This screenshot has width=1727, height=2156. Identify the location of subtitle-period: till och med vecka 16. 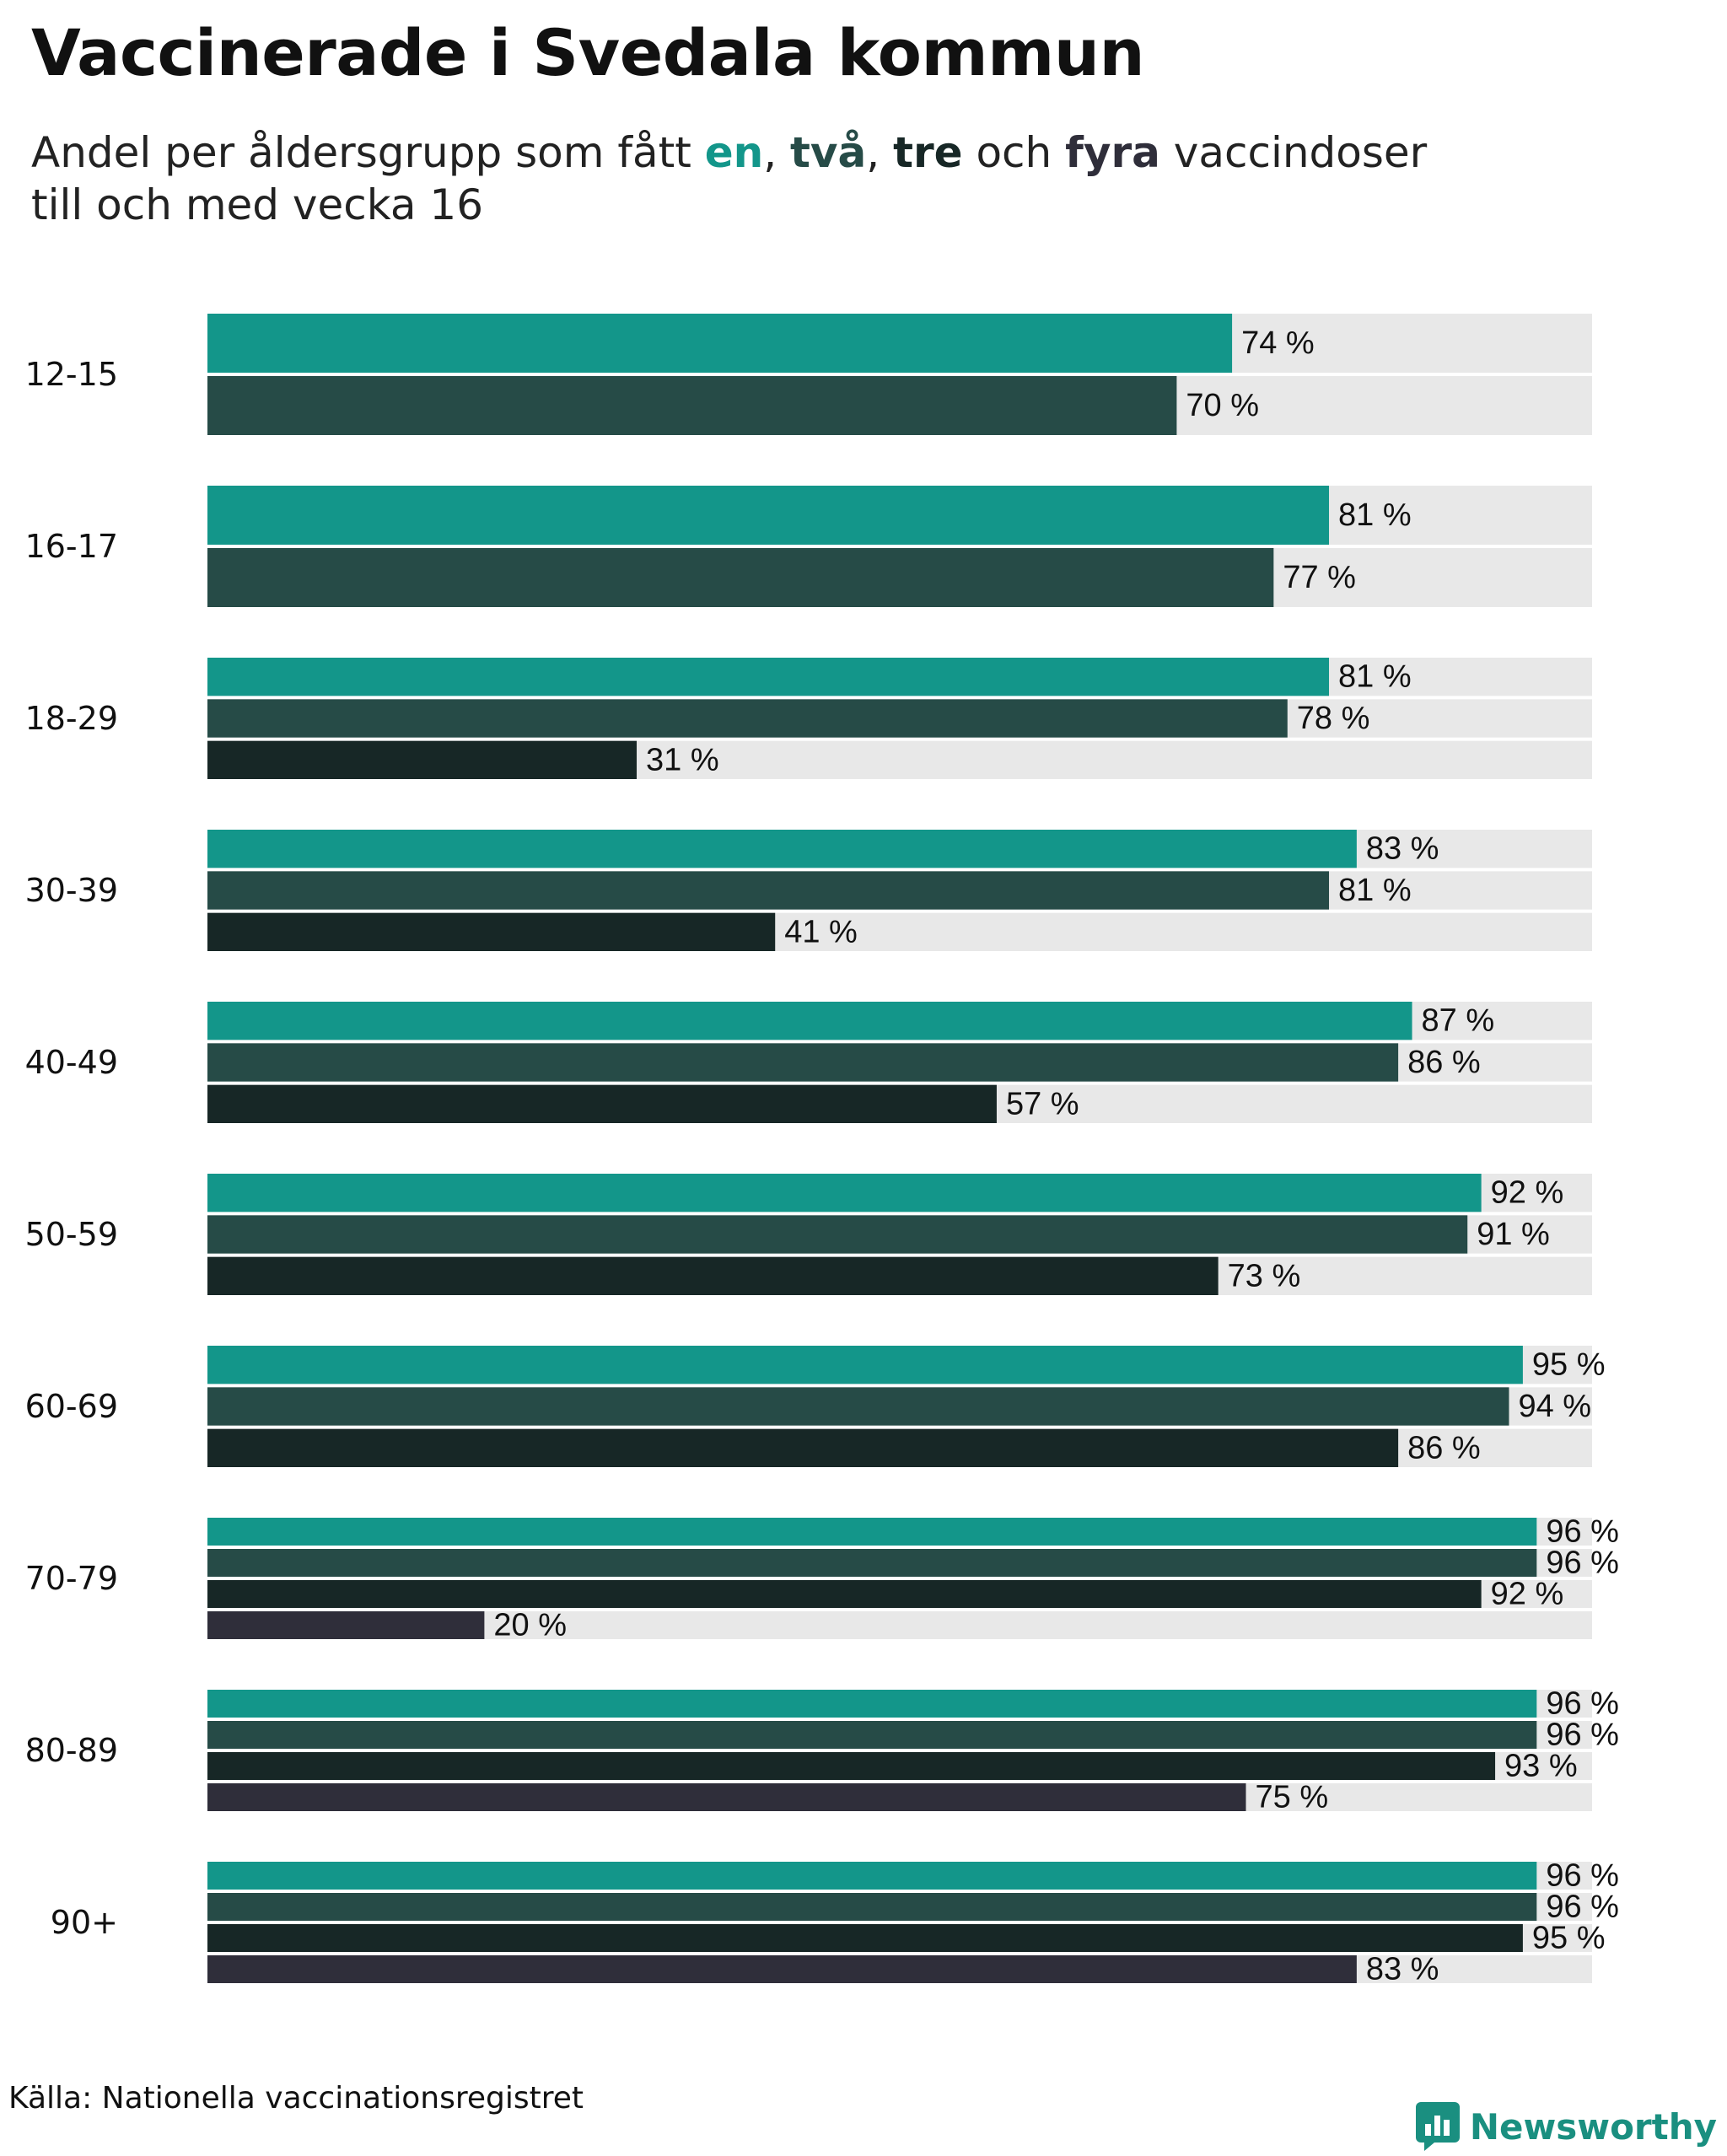
(257, 204).